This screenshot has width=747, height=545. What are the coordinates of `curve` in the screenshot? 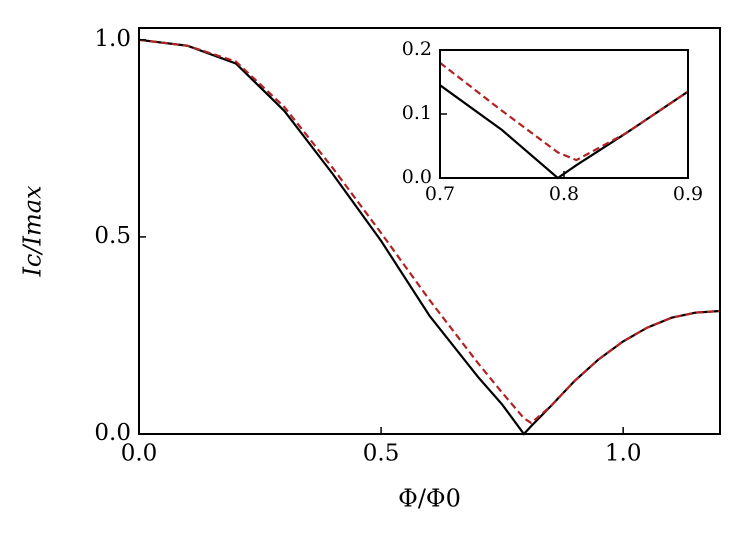 It's located at (564, 111).